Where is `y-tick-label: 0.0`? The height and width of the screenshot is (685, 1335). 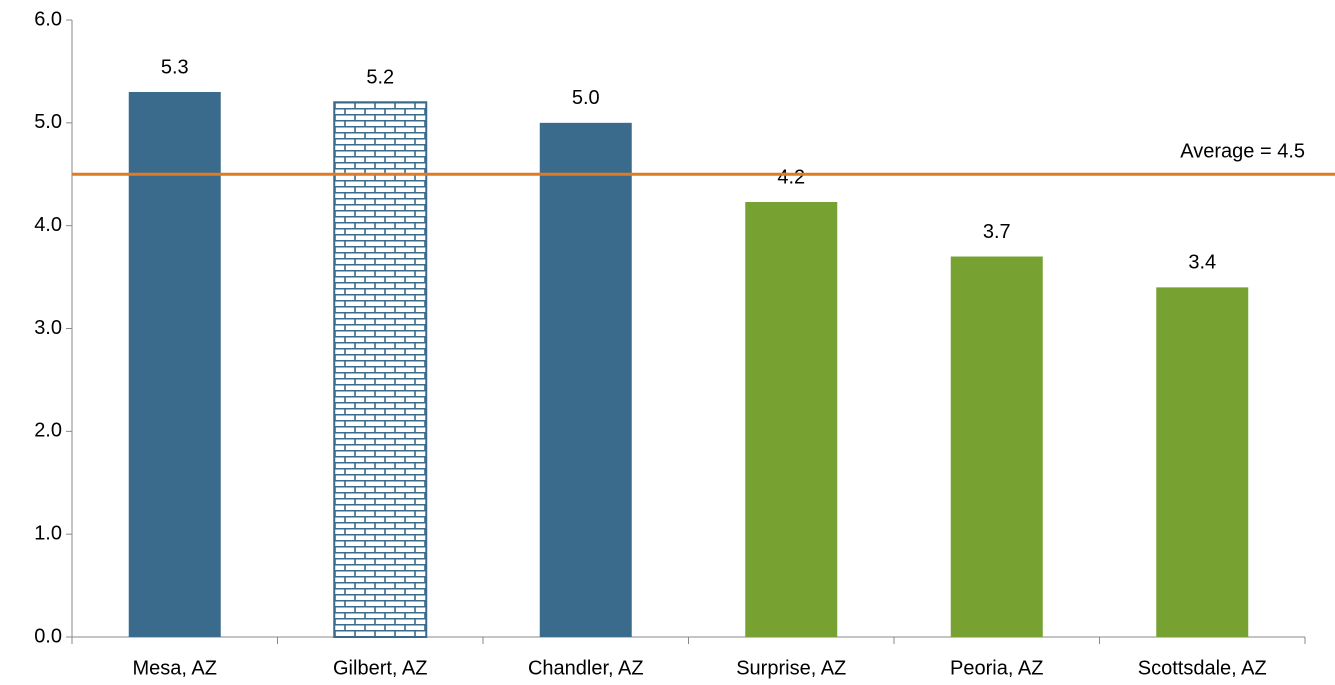
y-tick-label: 0.0 is located at coordinates (48, 636).